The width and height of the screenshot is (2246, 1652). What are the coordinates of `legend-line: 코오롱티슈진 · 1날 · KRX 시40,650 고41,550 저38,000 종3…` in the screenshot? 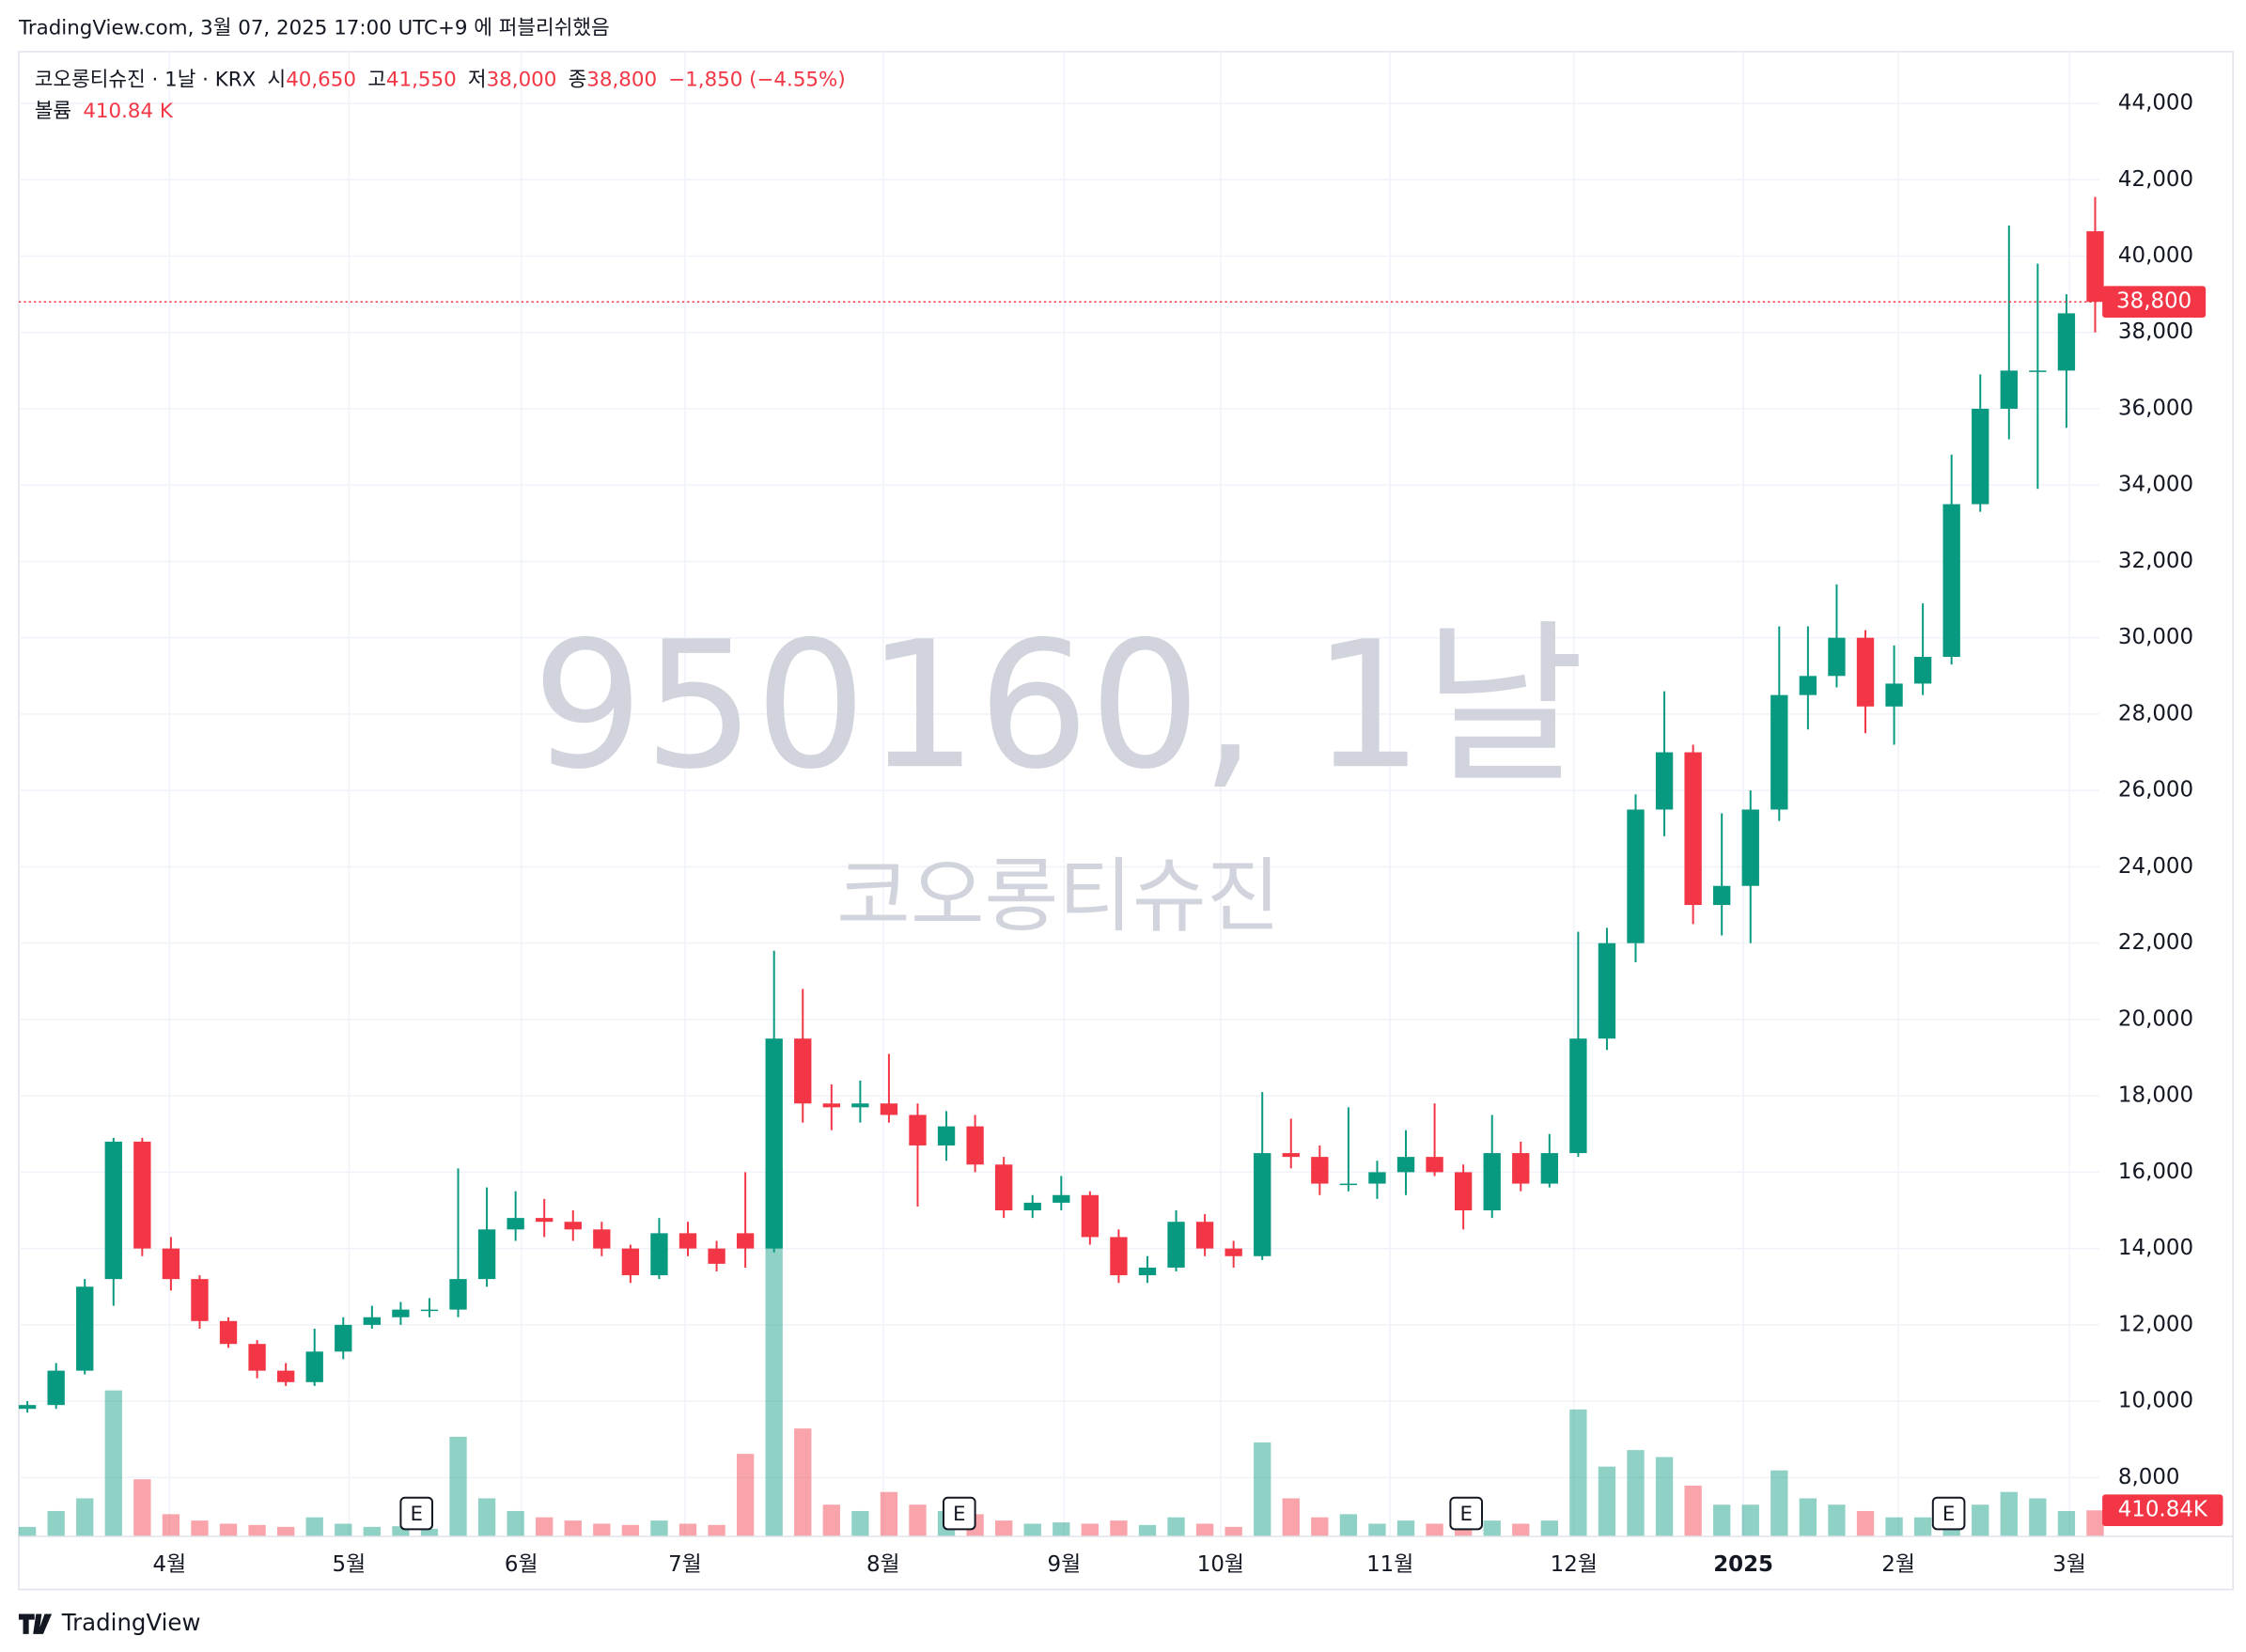 It's located at (441, 80).